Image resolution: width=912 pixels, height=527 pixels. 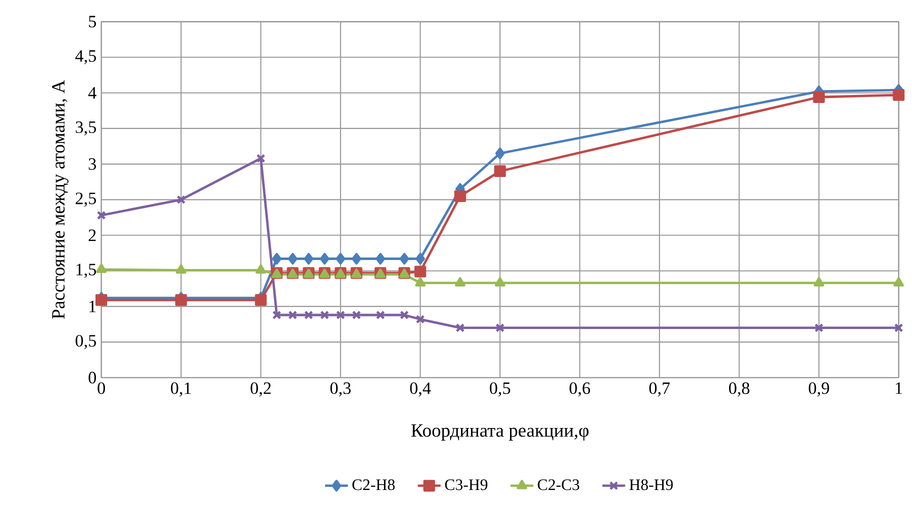 I want to click on y-tick-label: 2,5, so click(x=86, y=199).